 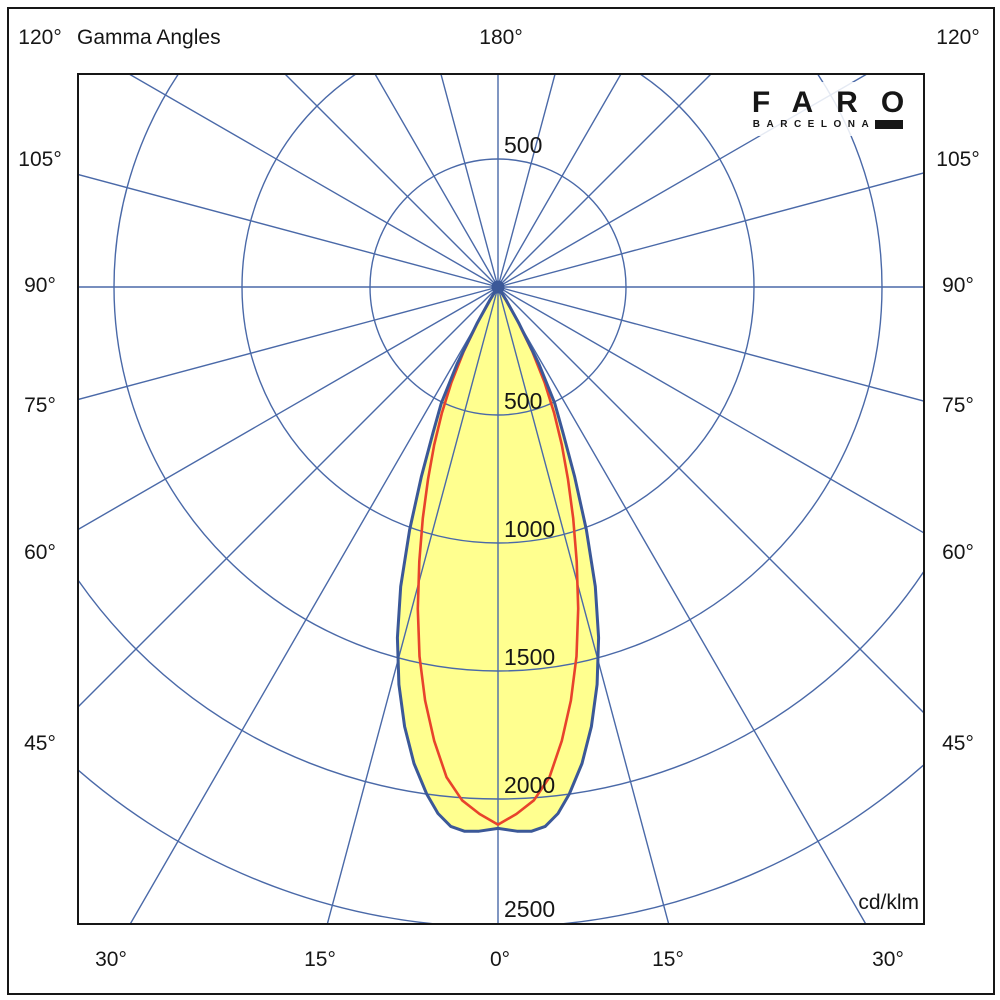 What do you see at coordinates (958, 37) in the screenshot?
I see `top-right-angle-label: 120°` at bounding box center [958, 37].